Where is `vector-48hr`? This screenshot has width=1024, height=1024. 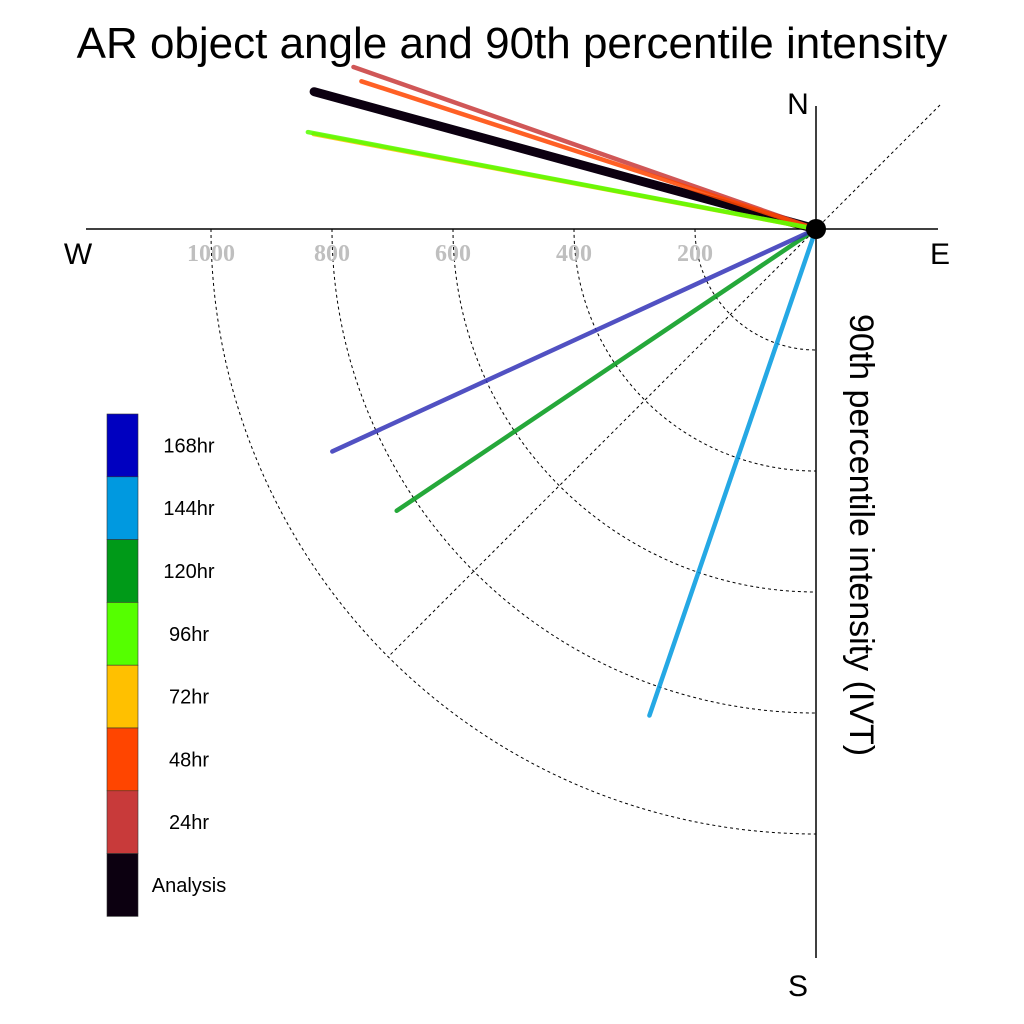 vector-48hr is located at coordinates (589, 155).